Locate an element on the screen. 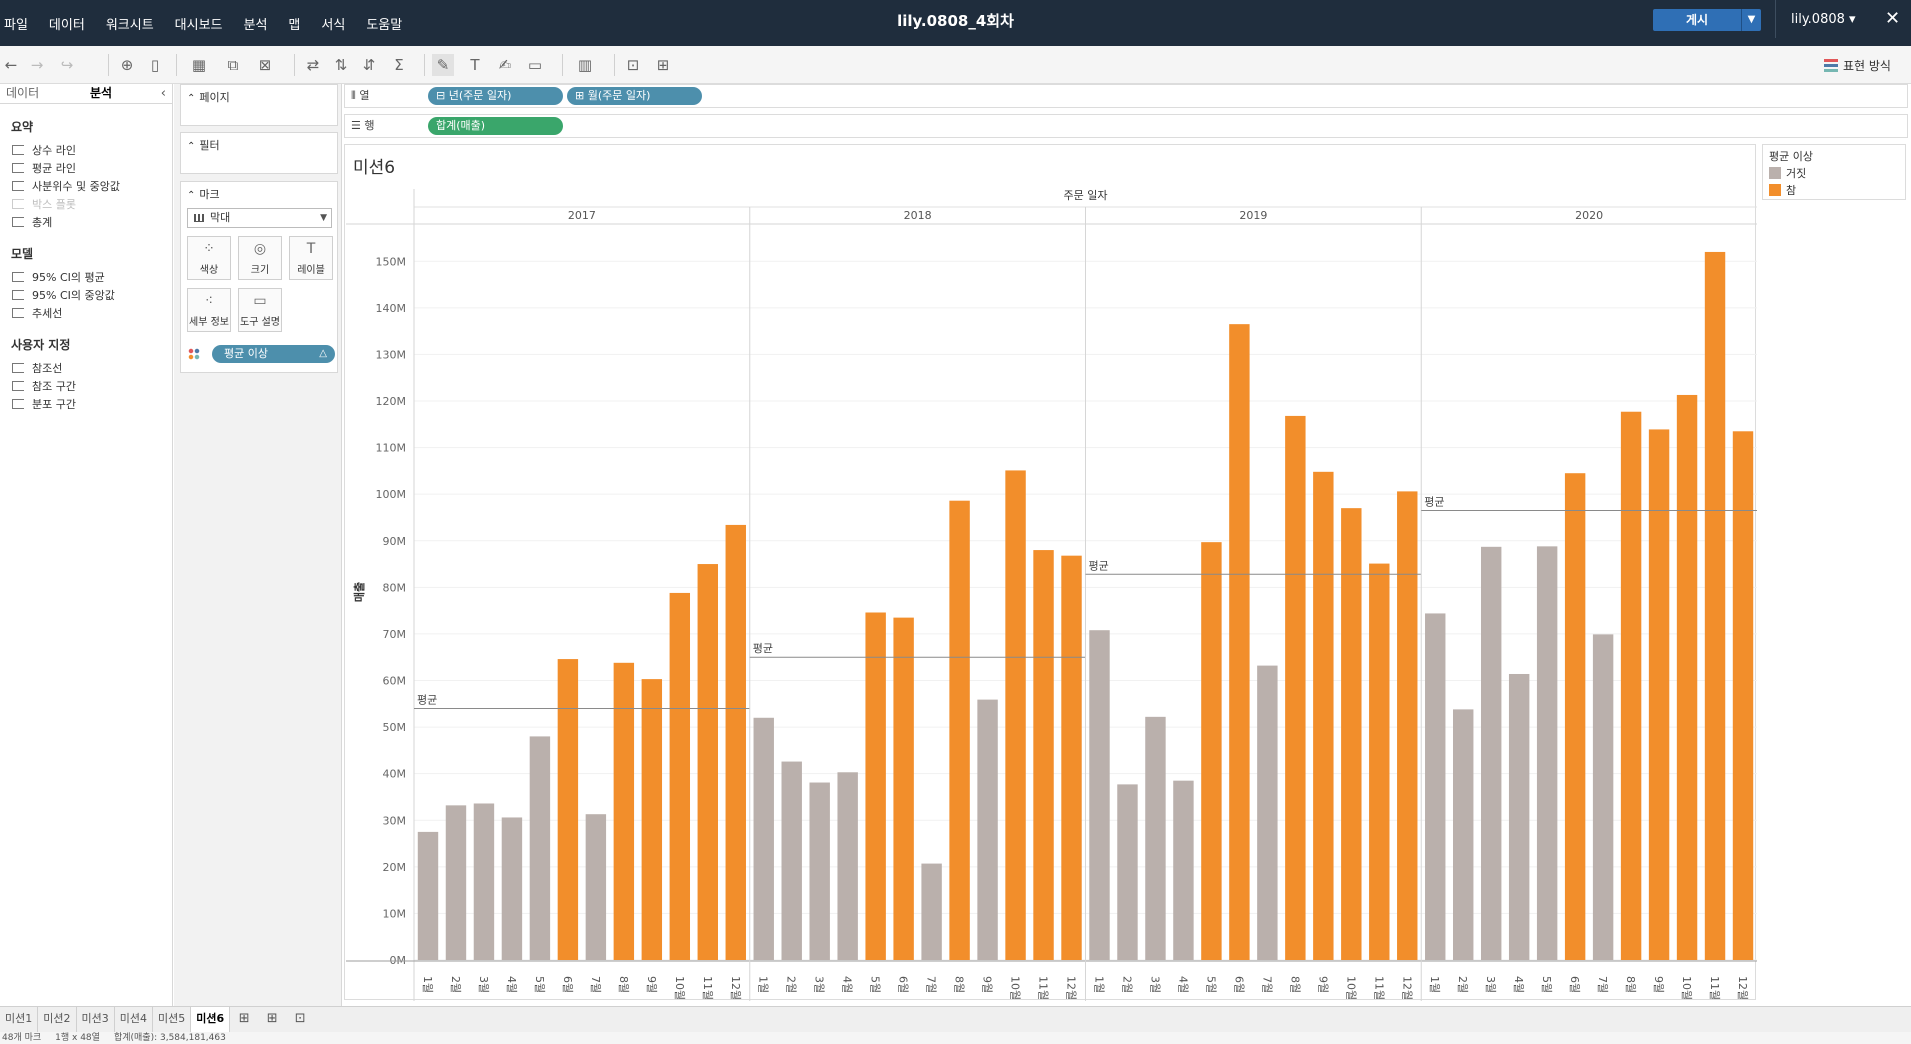 Image resolution: width=1911 pixels, height=1044 pixels. new-worksheet-icon: ⊞ is located at coordinates (244, 1018).